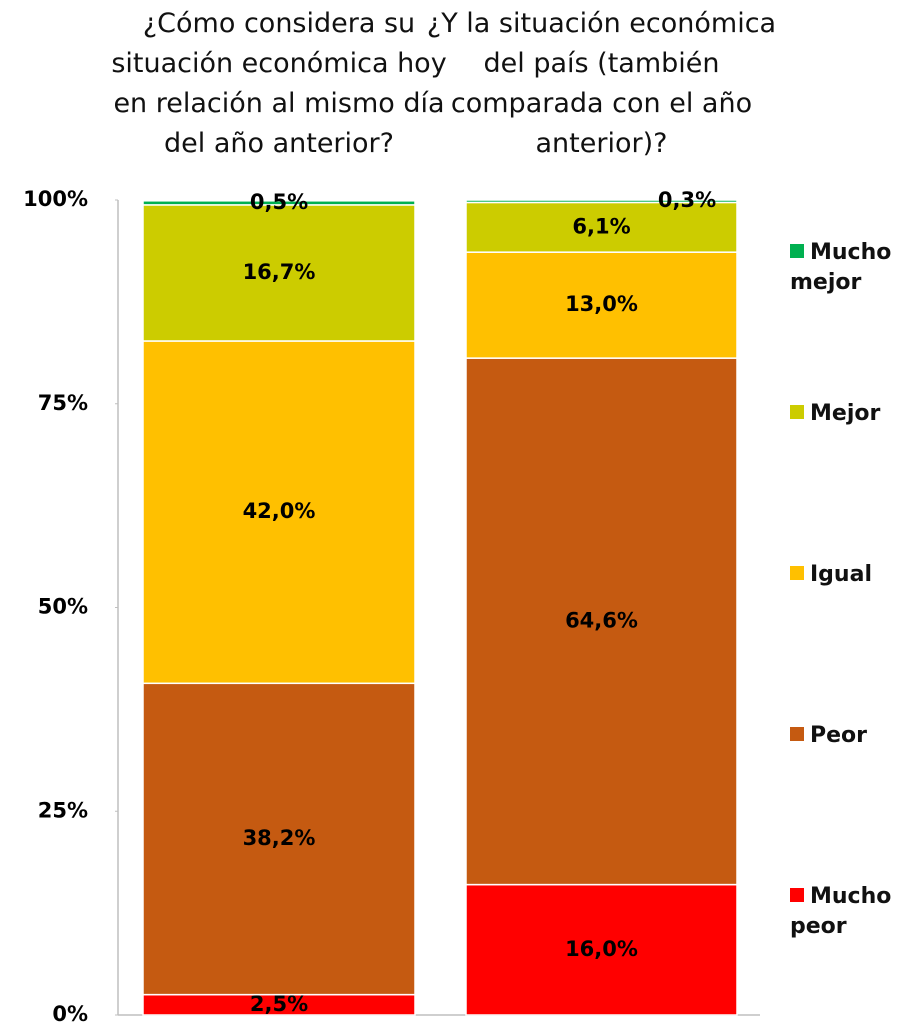 The height and width of the screenshot is (1024, 924). I want to click on data-label: 16,0%, so click(601, 949).